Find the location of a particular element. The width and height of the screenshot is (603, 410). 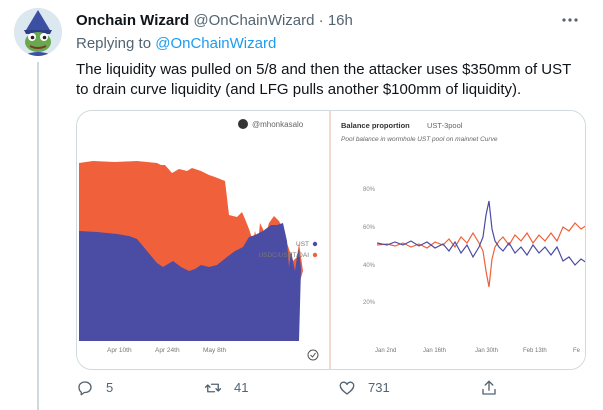

credit-avatar-icon is located at coordinates (243, 124).